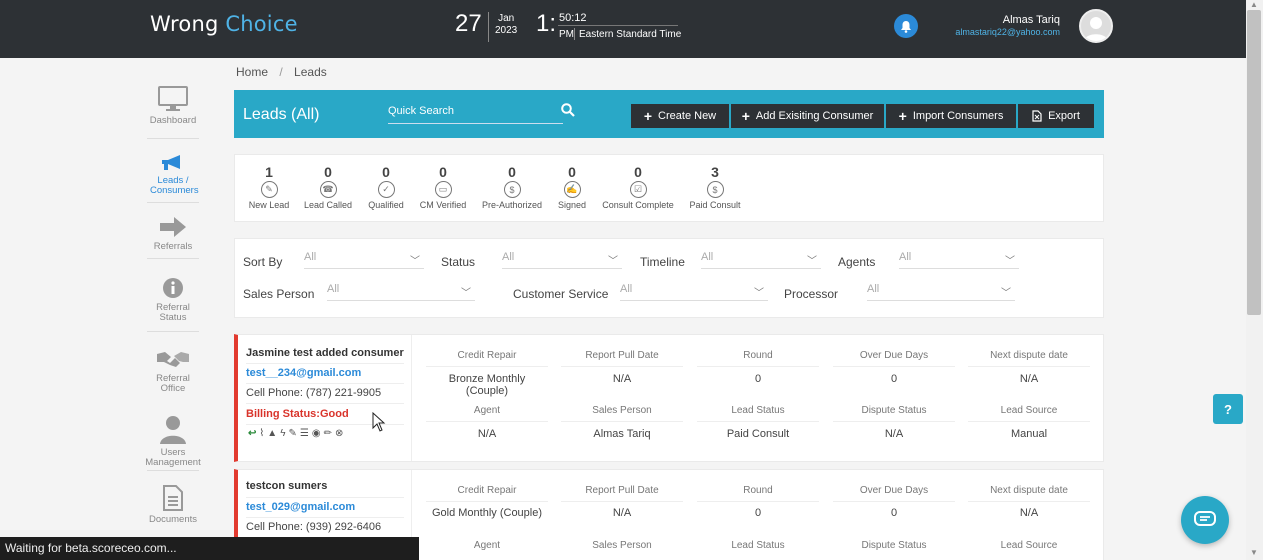 The image size is (1263, 560). I want to click on sidebar-item-dashboard: Dashboard, so click(173, 112).